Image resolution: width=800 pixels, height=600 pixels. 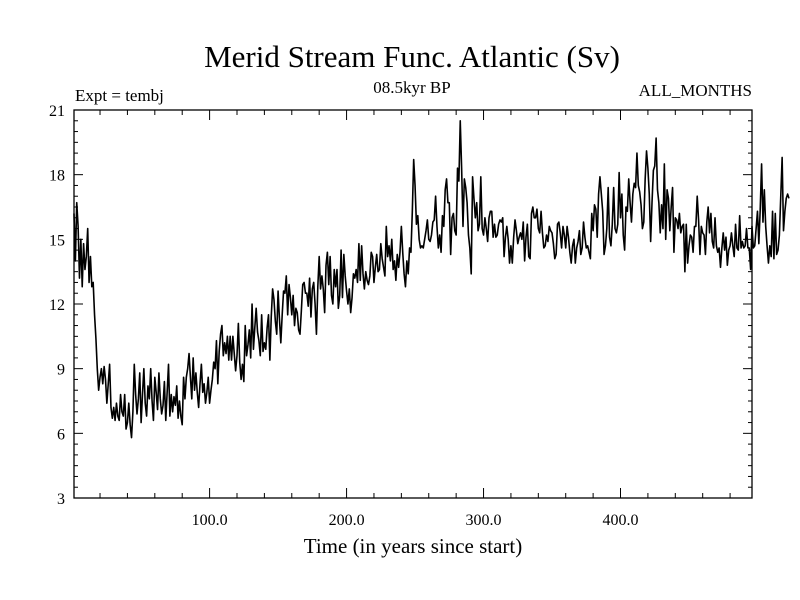 I want to click on x-tick-label: 400.0, so click(x=621, y=520).